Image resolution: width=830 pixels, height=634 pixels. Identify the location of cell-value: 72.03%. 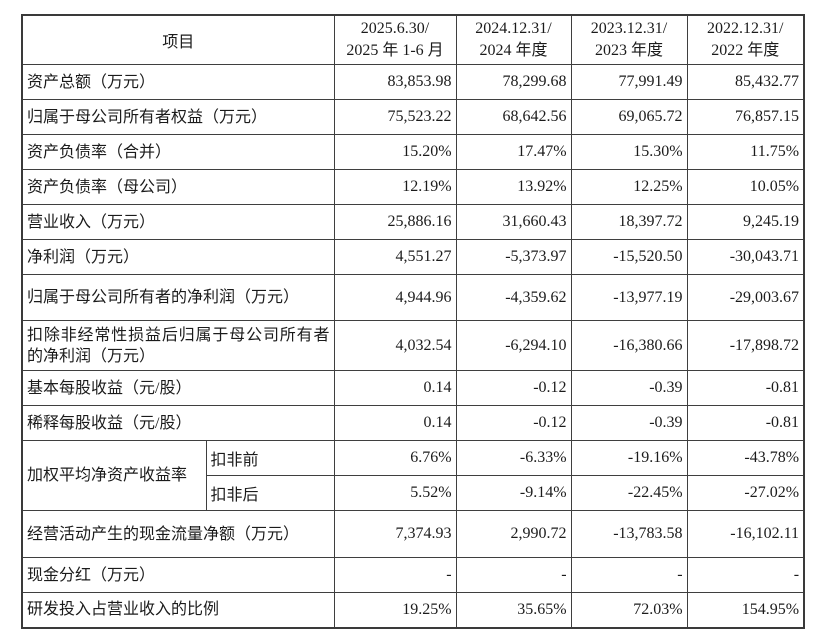
(629, 610).